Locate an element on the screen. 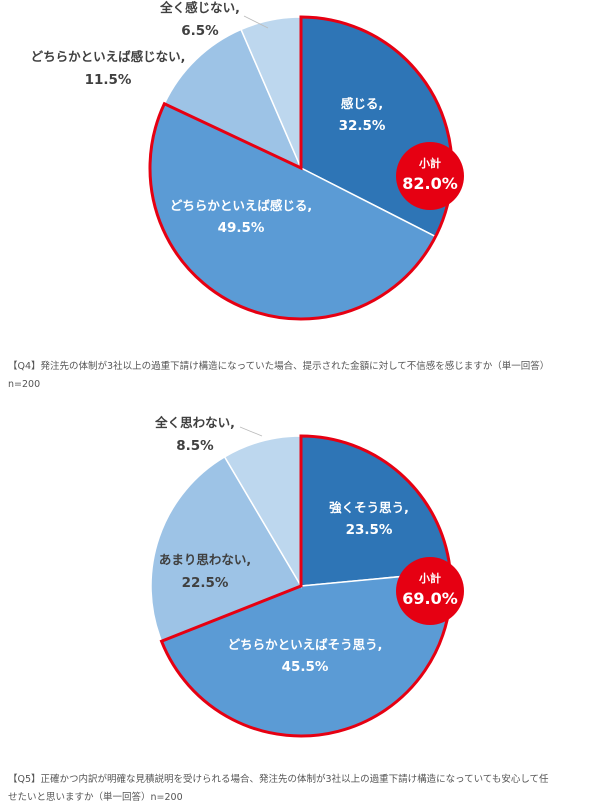 This screenshot has width=607, height=811. subtotal-value: 69.0% is located at coordinates (430, 598).